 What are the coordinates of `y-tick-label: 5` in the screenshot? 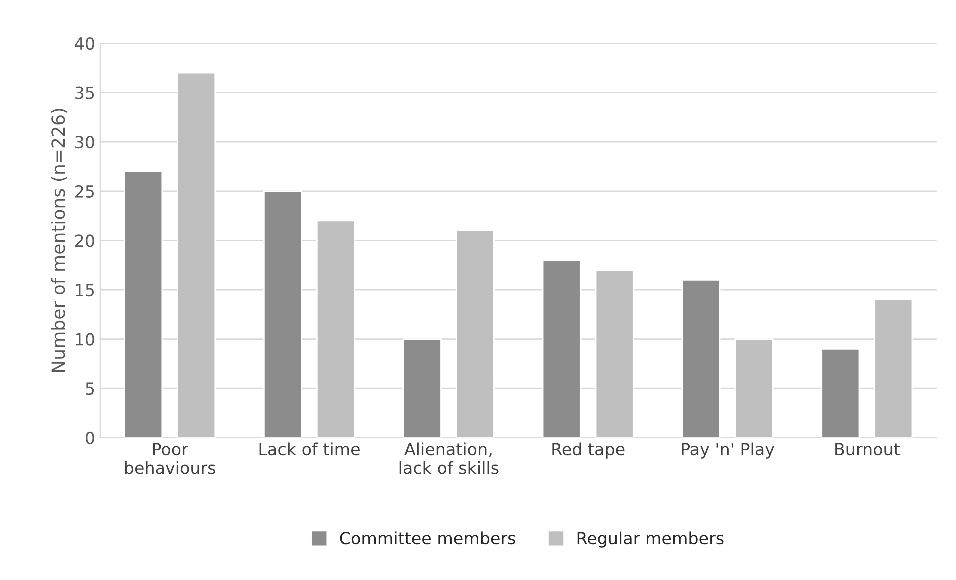 It's located at (90, 389).